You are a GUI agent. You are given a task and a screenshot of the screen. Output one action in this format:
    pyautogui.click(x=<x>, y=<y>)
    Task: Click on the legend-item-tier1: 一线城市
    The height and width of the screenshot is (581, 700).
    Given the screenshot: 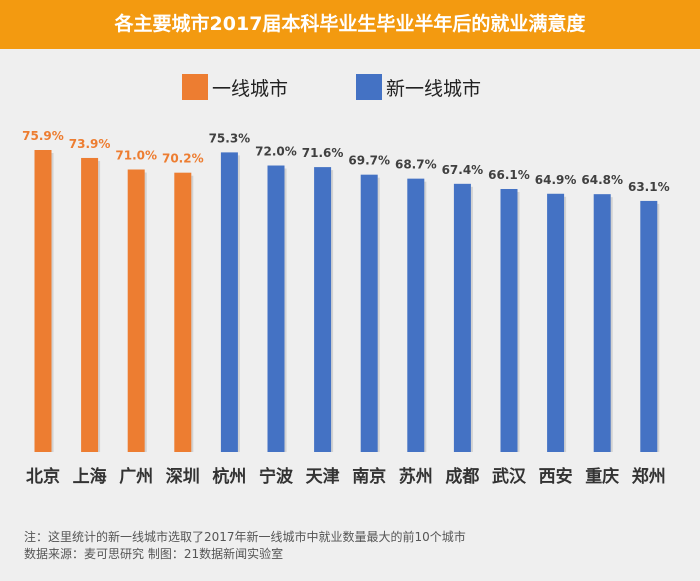 What is the action you would take?
    pyautogui.click(x=235, y=87)
    